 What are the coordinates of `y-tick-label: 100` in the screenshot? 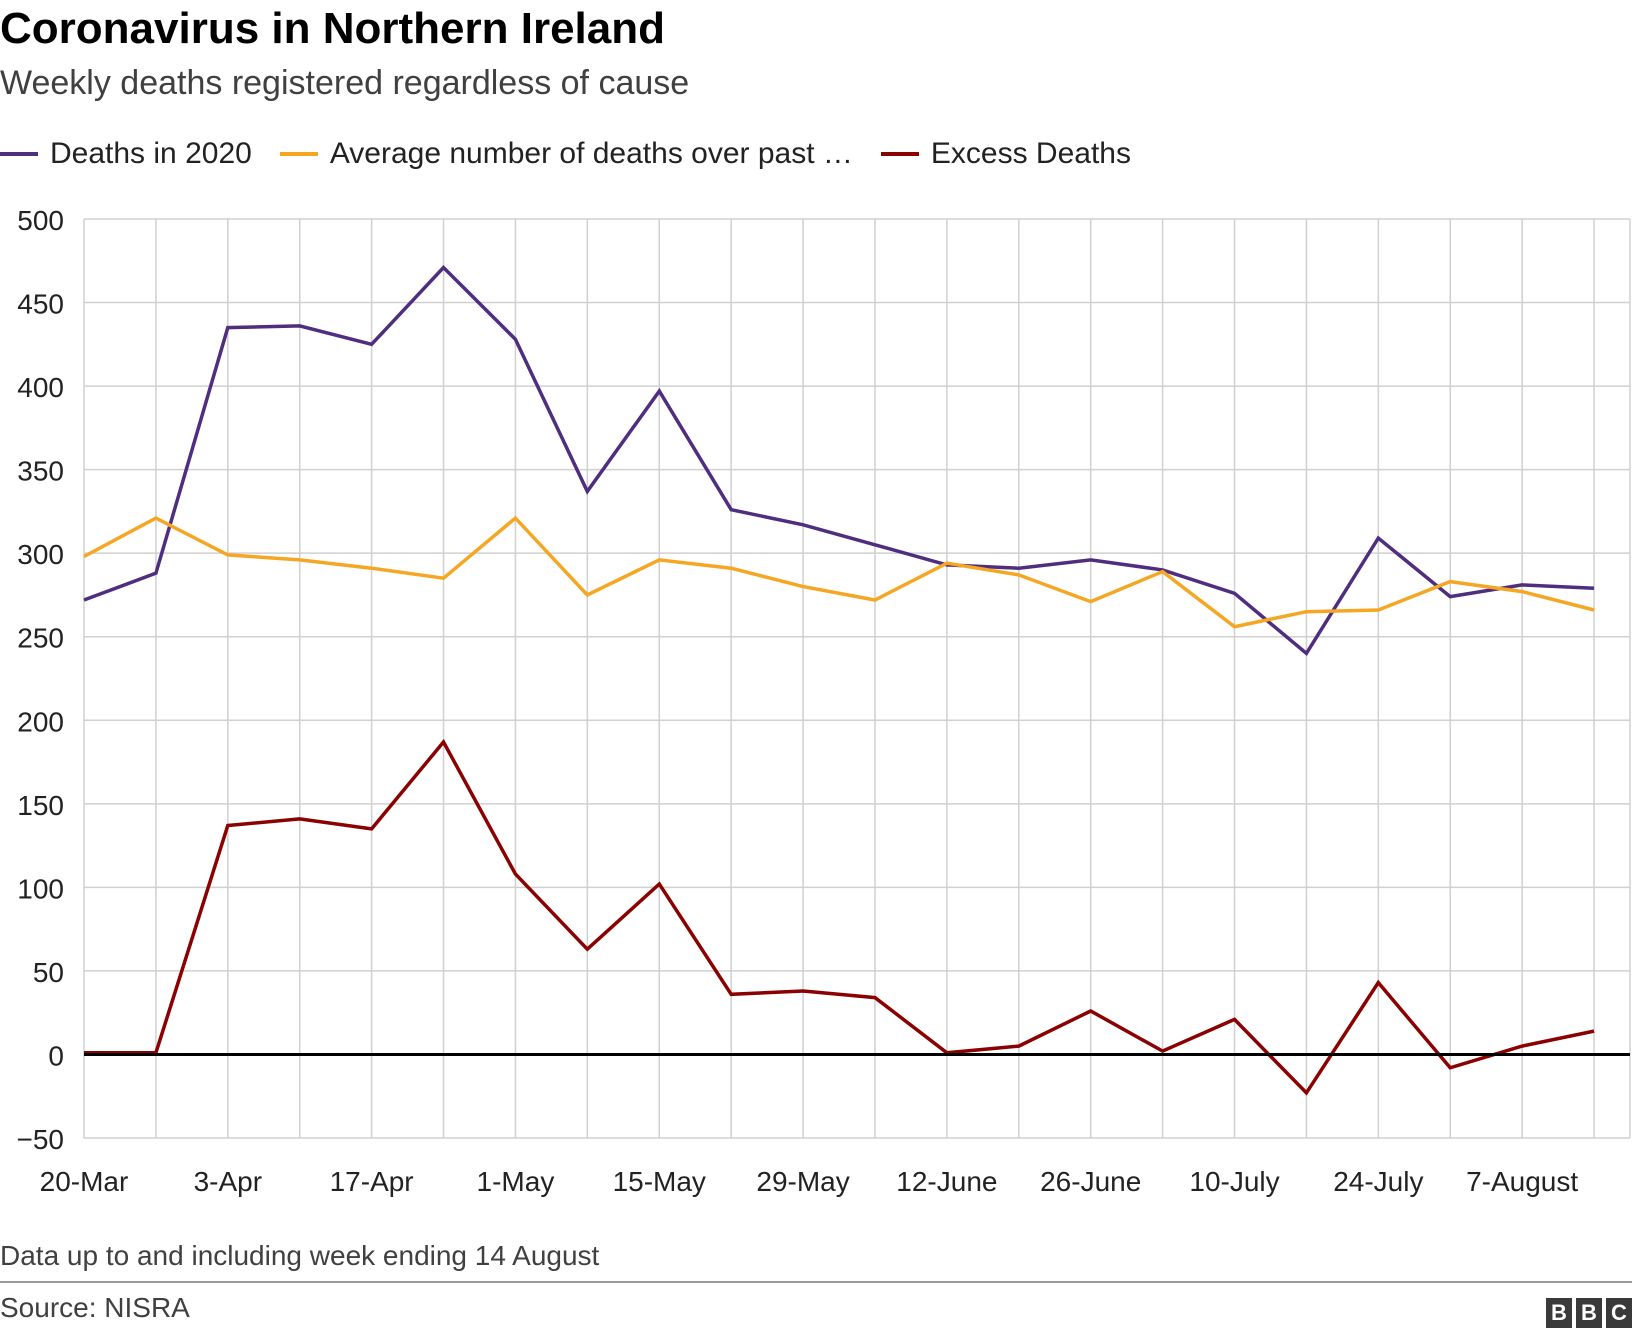 It's located at (40, 888).